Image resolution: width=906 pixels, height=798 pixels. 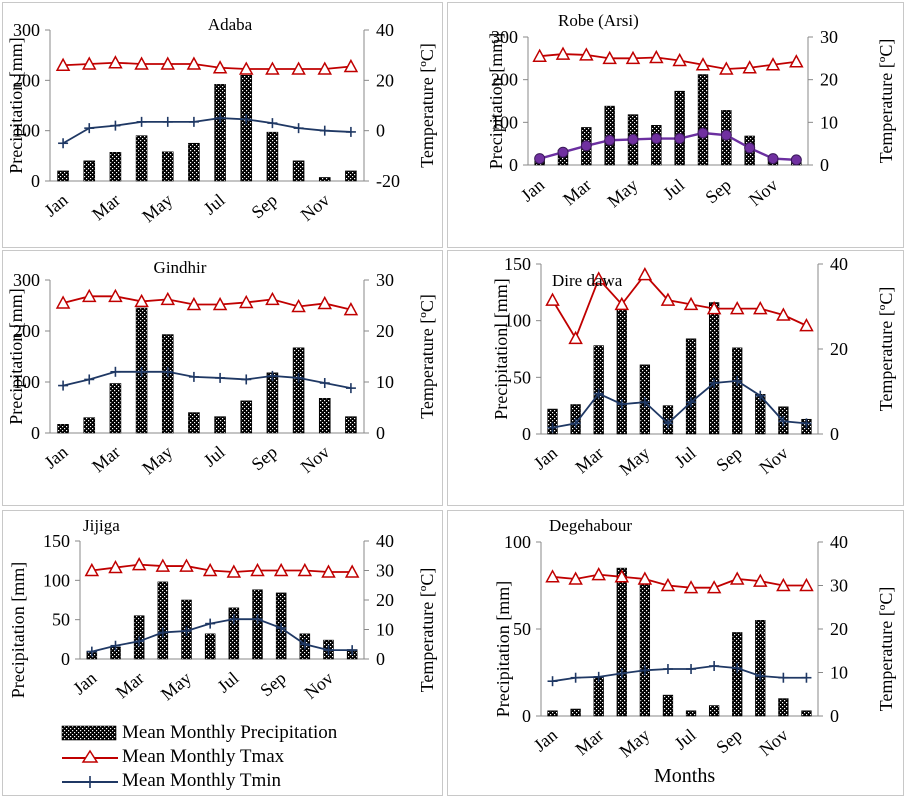 What do you see at coordinates (264, 458) in the screenshot?
I see `x-tick-label: Sep` at bounding box center [264, 458].